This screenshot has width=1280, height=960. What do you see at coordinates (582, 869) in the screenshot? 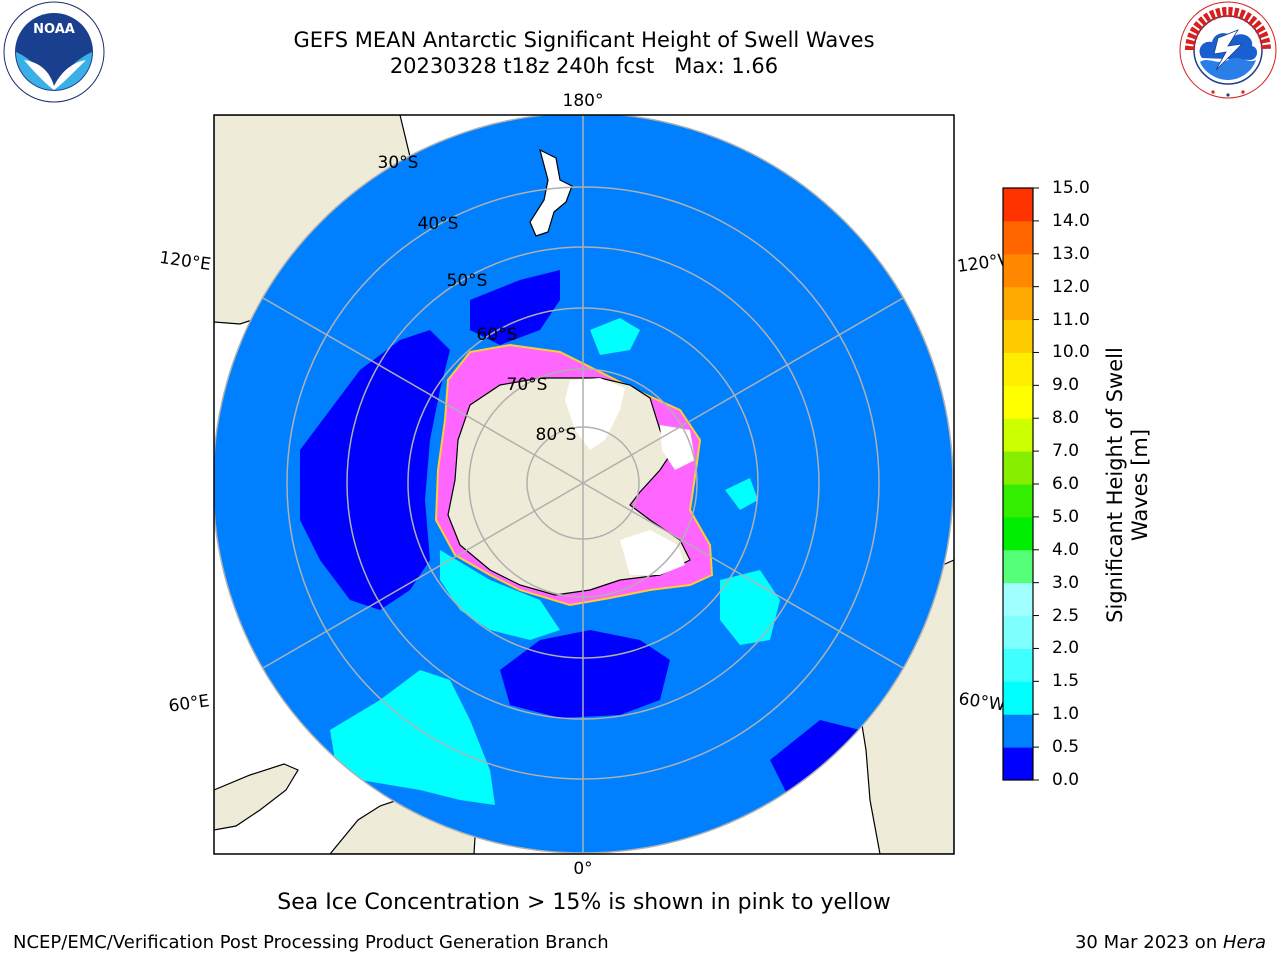
I see `lon-label-0: 0°` at bounding box center [582, 869].